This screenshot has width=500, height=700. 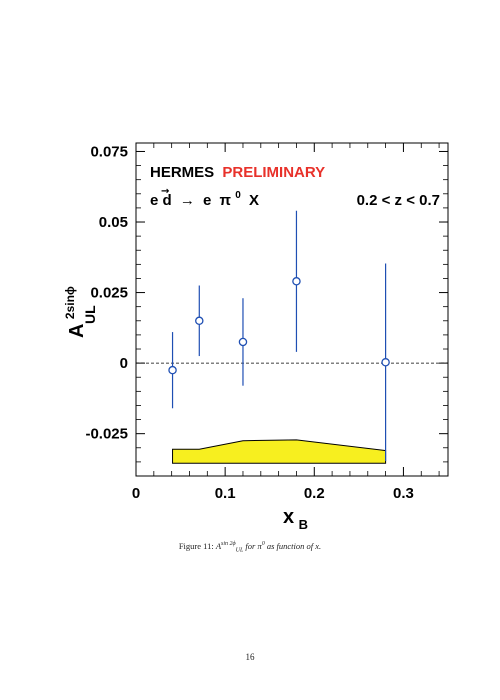 I want to click on title-prefix: HERMES, so click(x=182, y=172).